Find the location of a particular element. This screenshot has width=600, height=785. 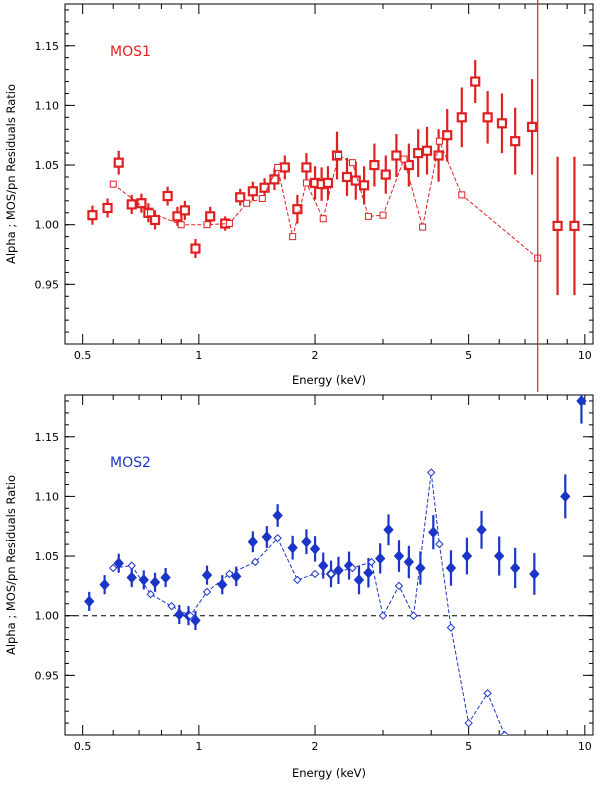

mos2-y-tick-label: 1.05 is located at coordinates (47, 556).